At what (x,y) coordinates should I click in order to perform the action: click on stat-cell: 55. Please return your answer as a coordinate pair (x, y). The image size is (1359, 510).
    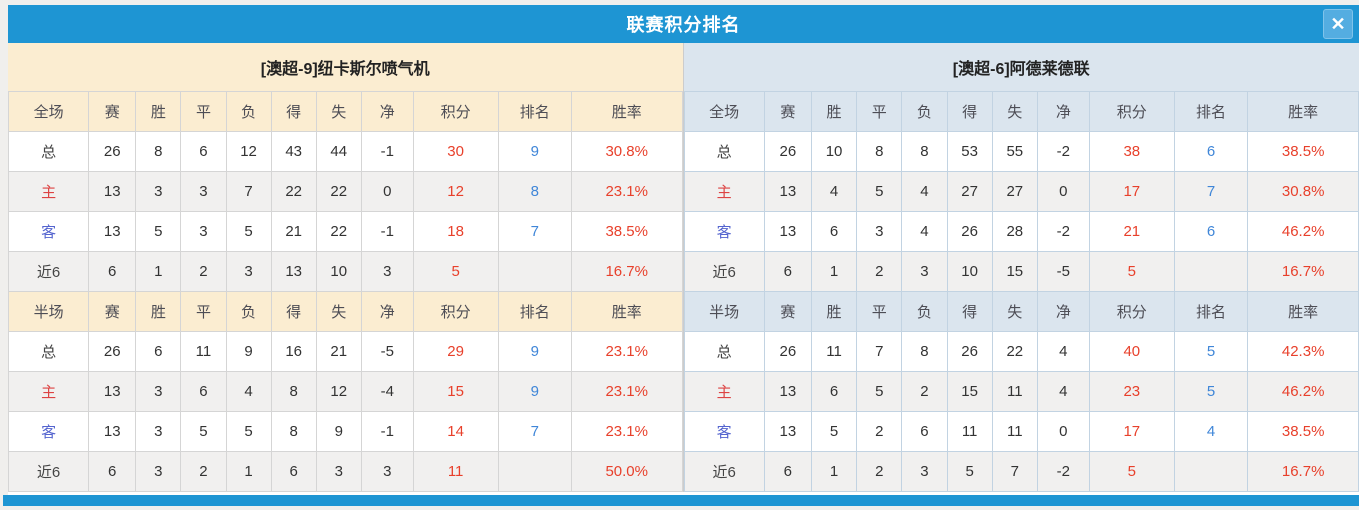
    Looking at the image, I should click on (1014, 151).